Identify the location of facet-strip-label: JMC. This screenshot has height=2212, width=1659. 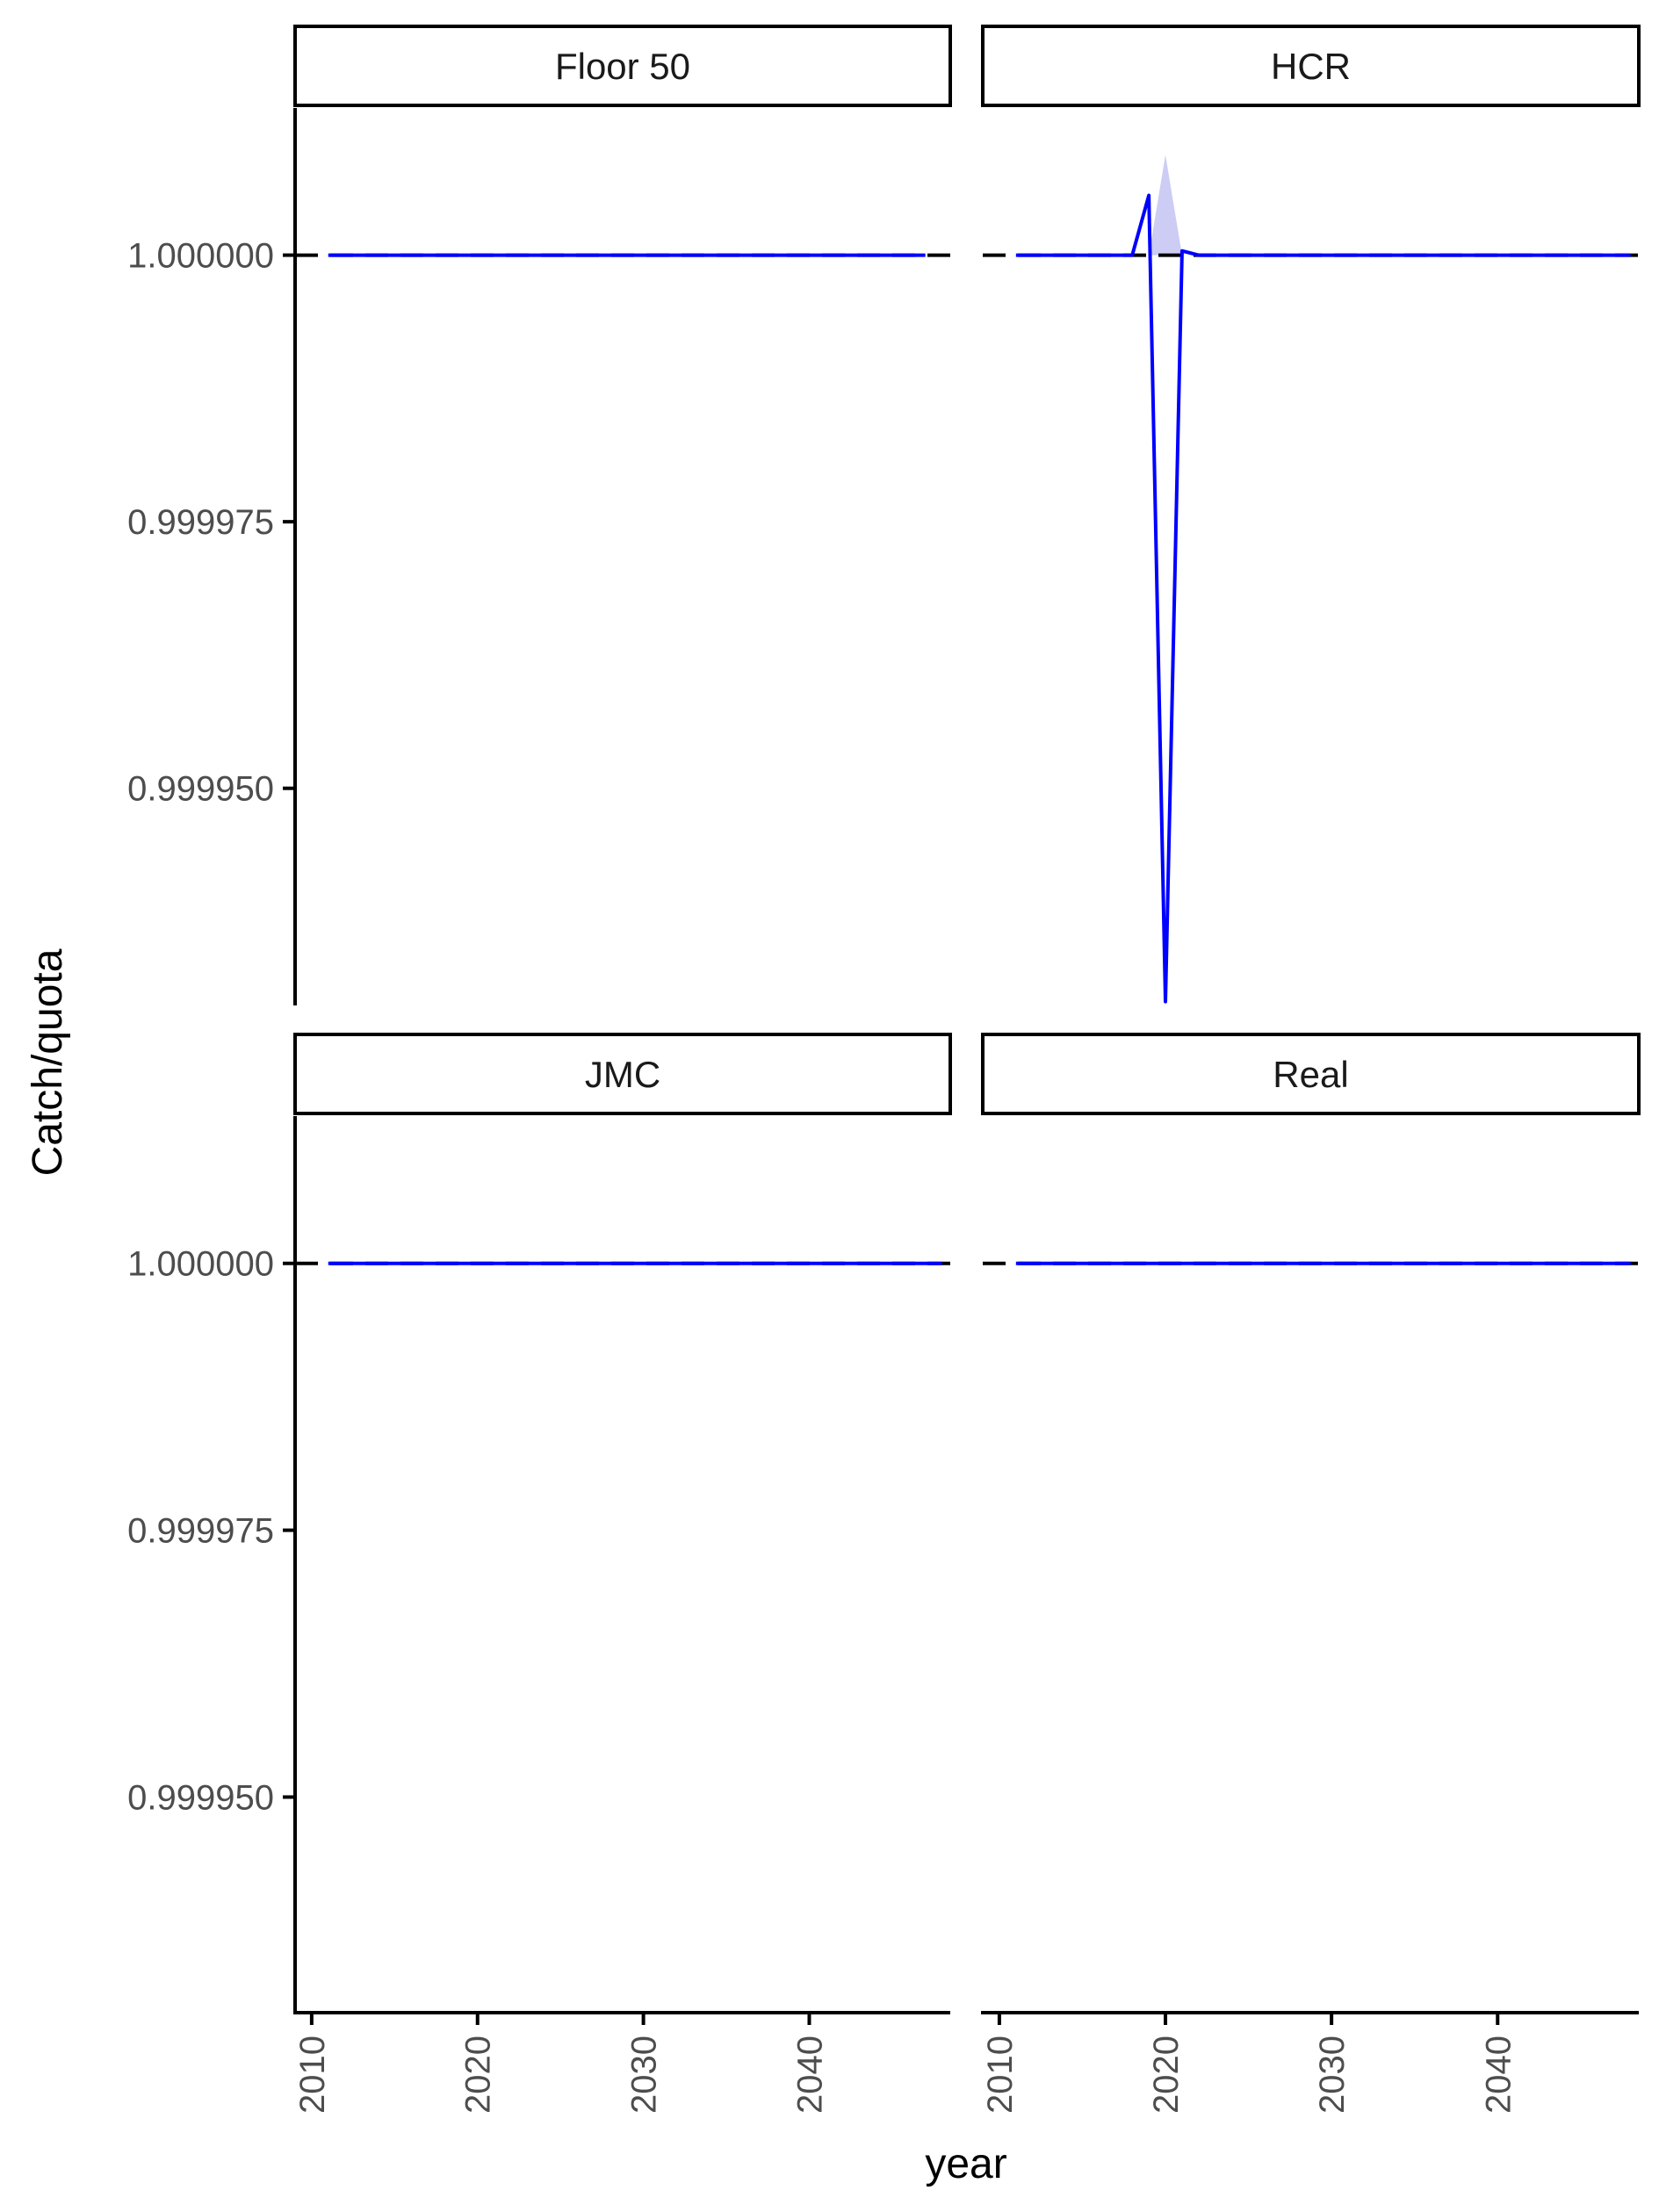
(622, 1074).